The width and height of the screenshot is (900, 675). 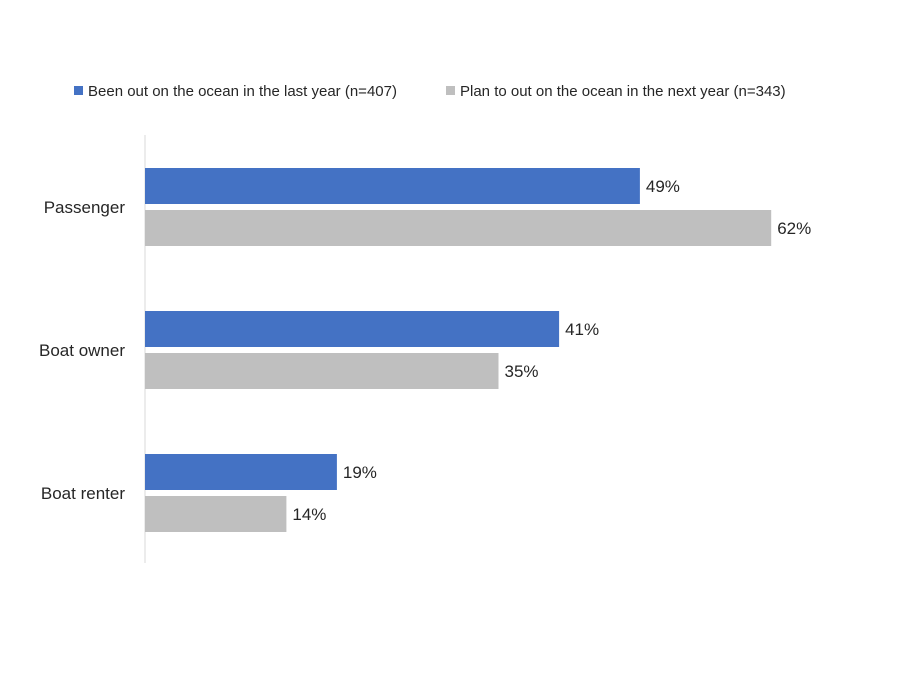 I want to click on category-labels: Passenger Boat owner Boat renter, so click(x=82, y=350).